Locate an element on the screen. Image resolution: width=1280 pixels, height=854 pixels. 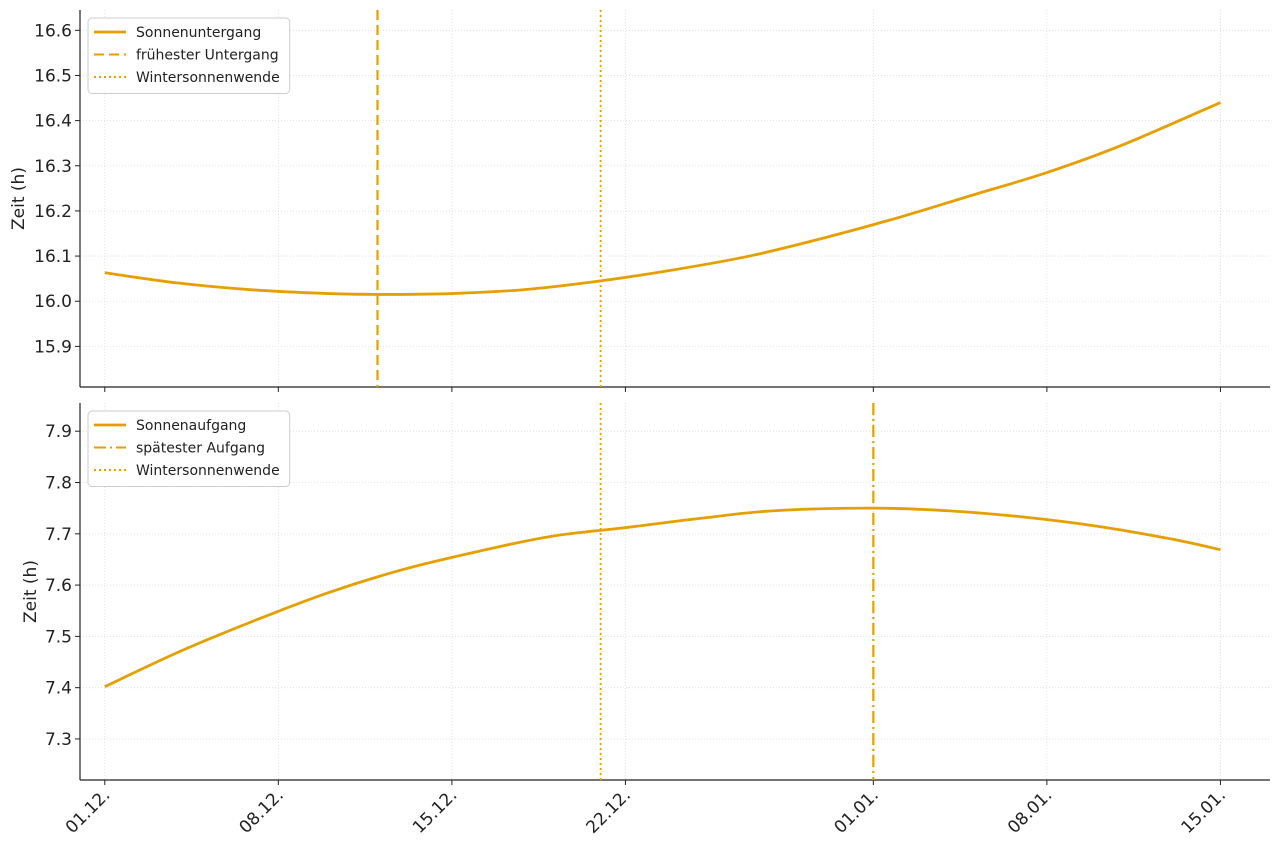
y-tick-label: 16.3 is located at coordinates (53, 167).